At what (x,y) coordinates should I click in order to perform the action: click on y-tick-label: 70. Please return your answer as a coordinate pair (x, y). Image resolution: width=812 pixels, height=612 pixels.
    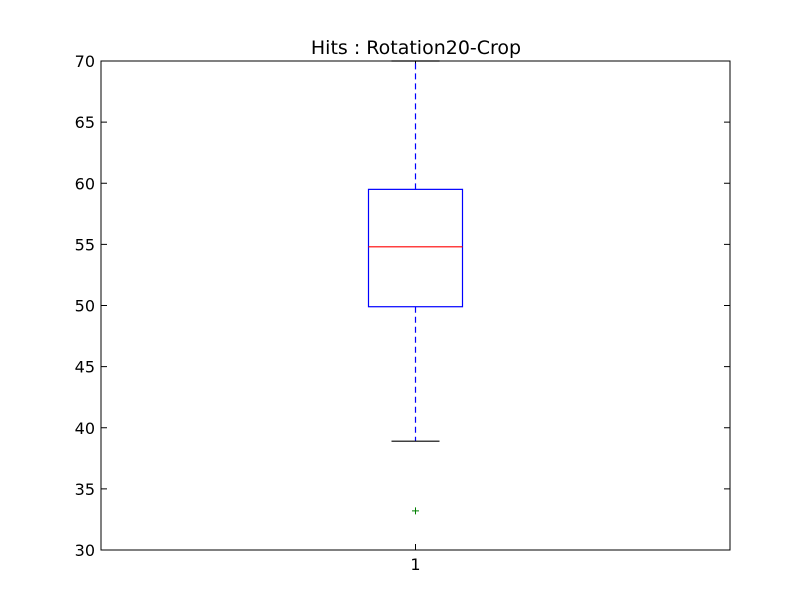
    Looking at the image, I should click on (85, 61).